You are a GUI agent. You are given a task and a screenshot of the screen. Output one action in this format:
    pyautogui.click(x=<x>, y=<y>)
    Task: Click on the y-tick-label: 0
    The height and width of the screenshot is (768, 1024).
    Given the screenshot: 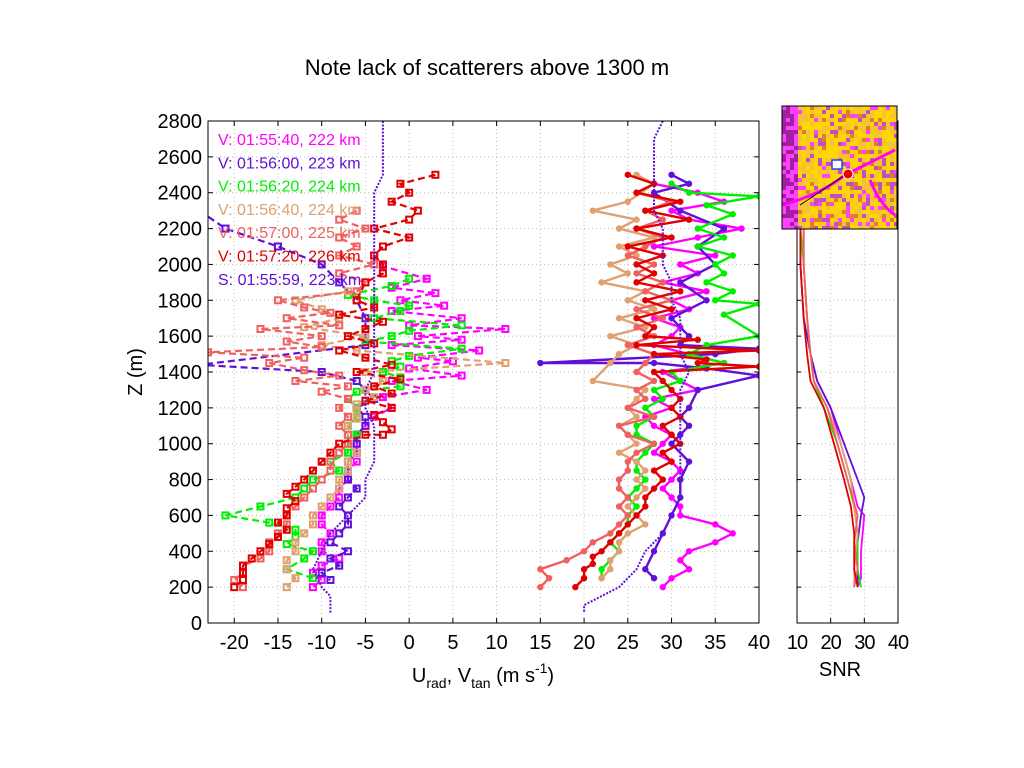 What is the action you would take?
    pyautogui.click(x=196, y=624)
    